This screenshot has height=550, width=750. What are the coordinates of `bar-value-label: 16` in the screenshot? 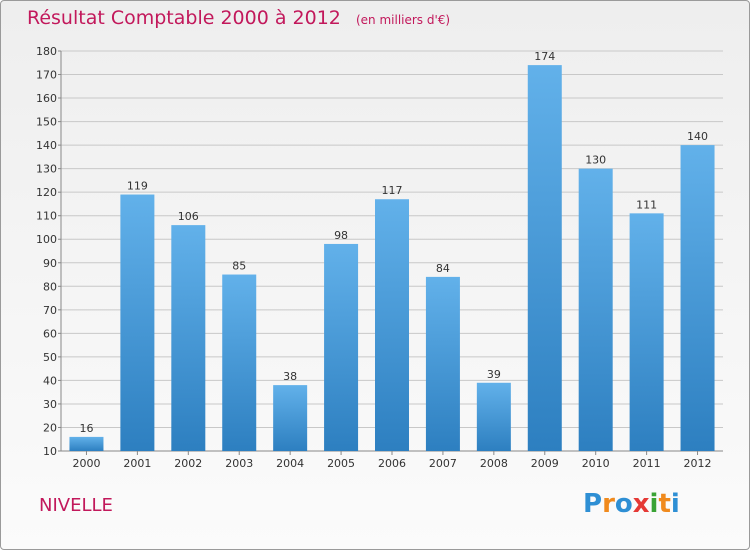 It's located at (86, 428).